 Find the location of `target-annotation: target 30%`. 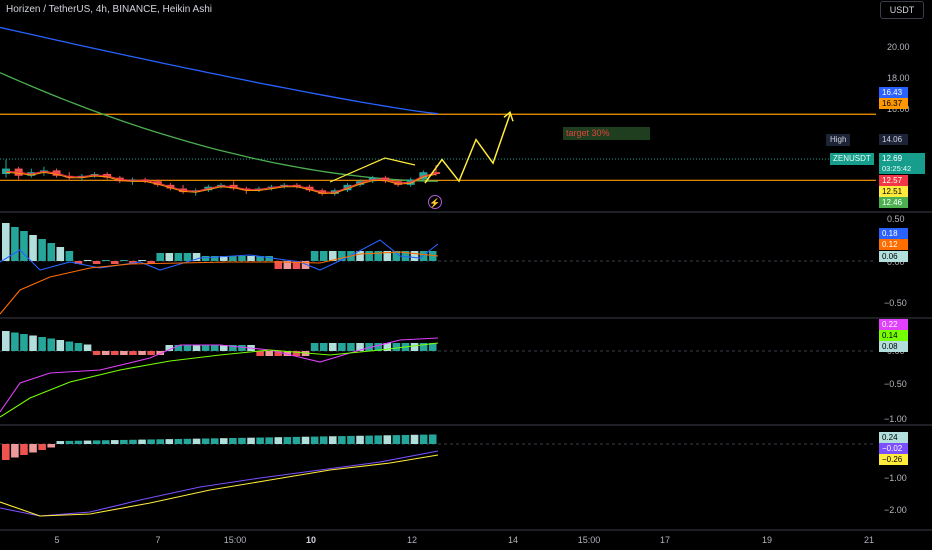

target-annotation: target 30% is located at coordinates (606, 133).